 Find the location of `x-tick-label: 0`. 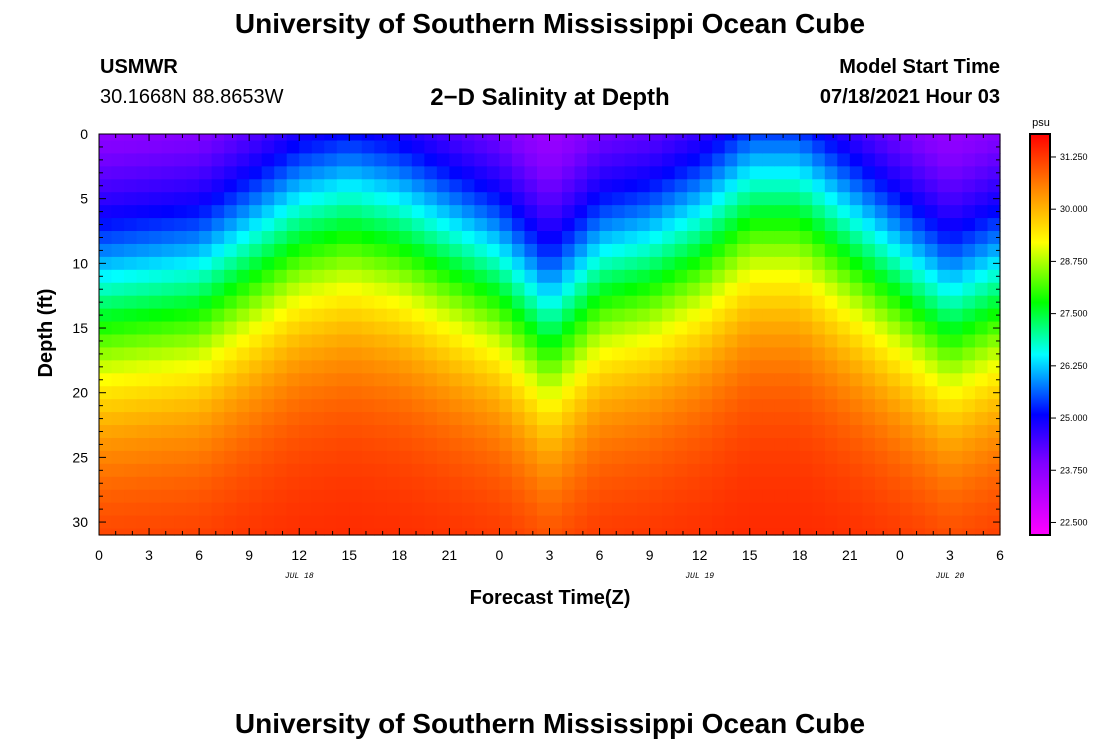

x-tick-label: 0 is located at coordinates (99, 555).